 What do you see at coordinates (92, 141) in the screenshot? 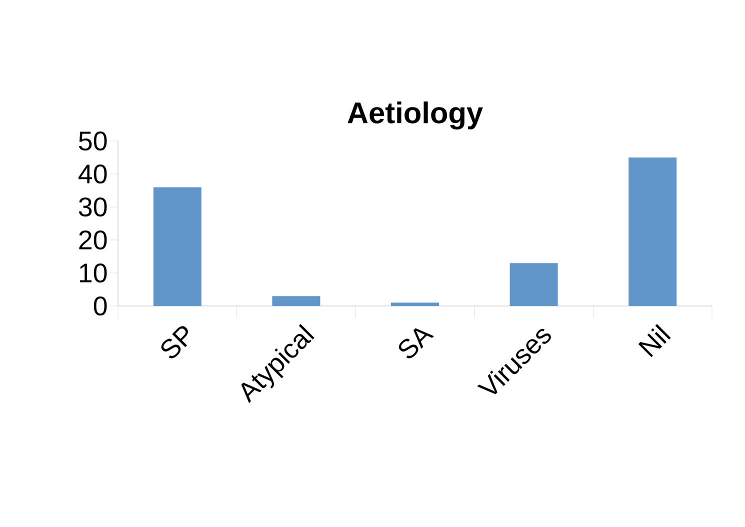
I see `y-tick-label: 50` at bounding box center [92, 141].